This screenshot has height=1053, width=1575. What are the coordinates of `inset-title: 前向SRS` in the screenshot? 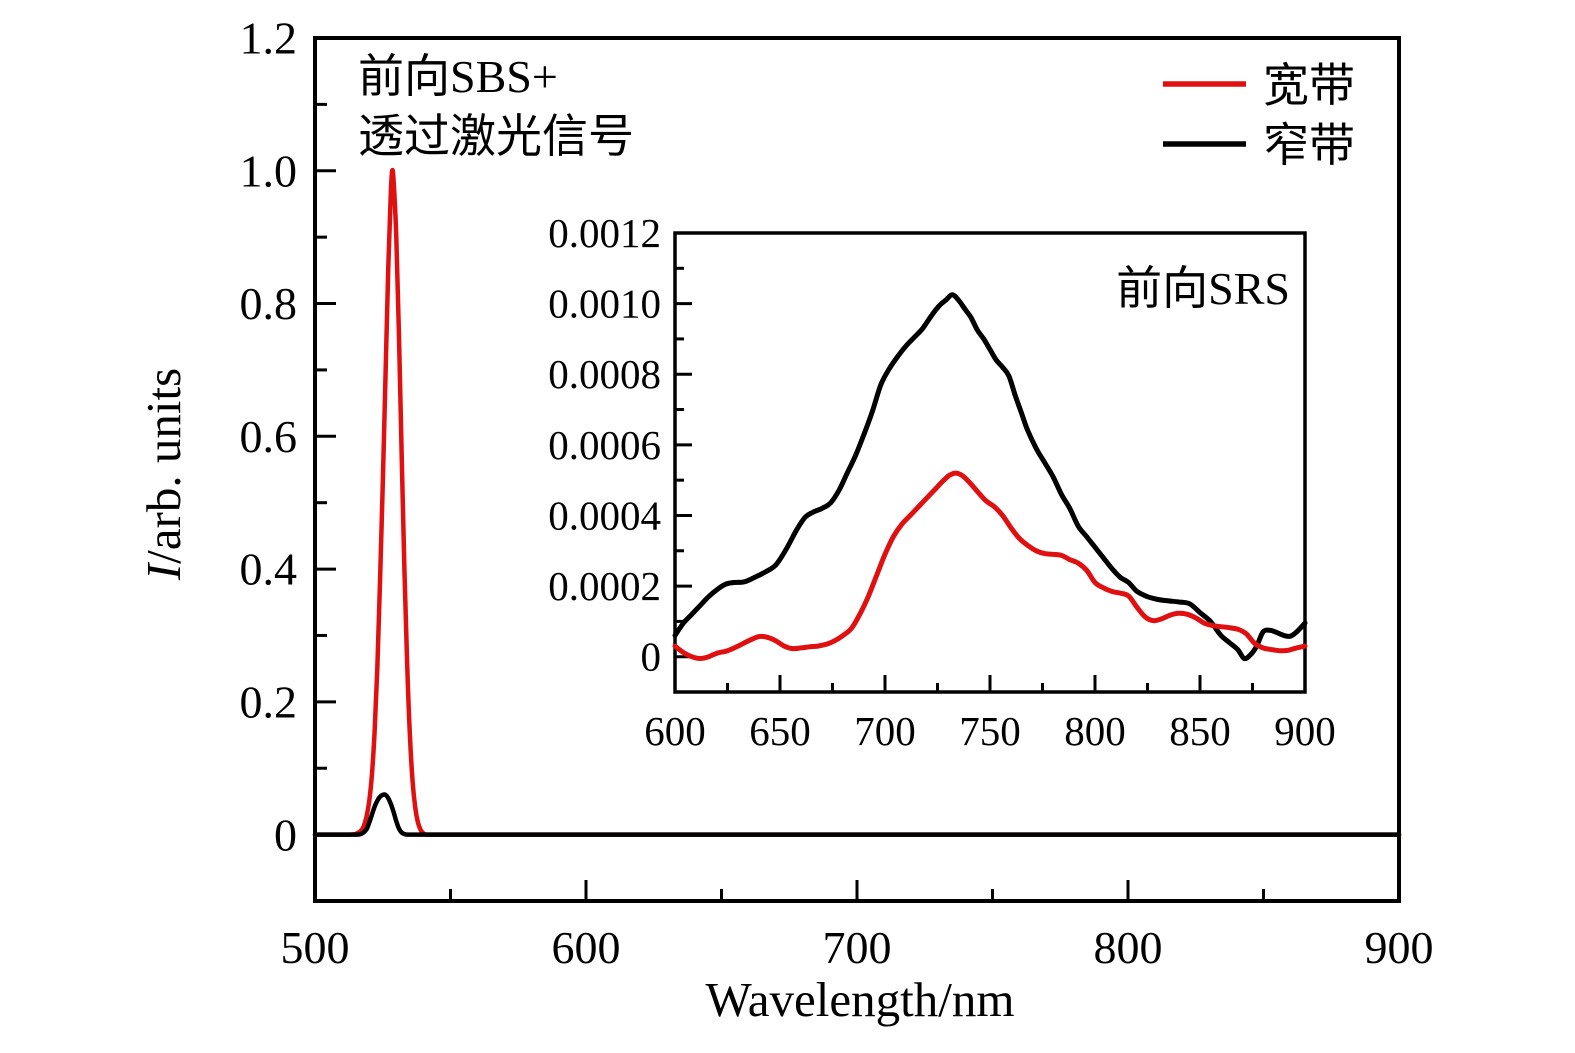 It's located at (1203, 288).